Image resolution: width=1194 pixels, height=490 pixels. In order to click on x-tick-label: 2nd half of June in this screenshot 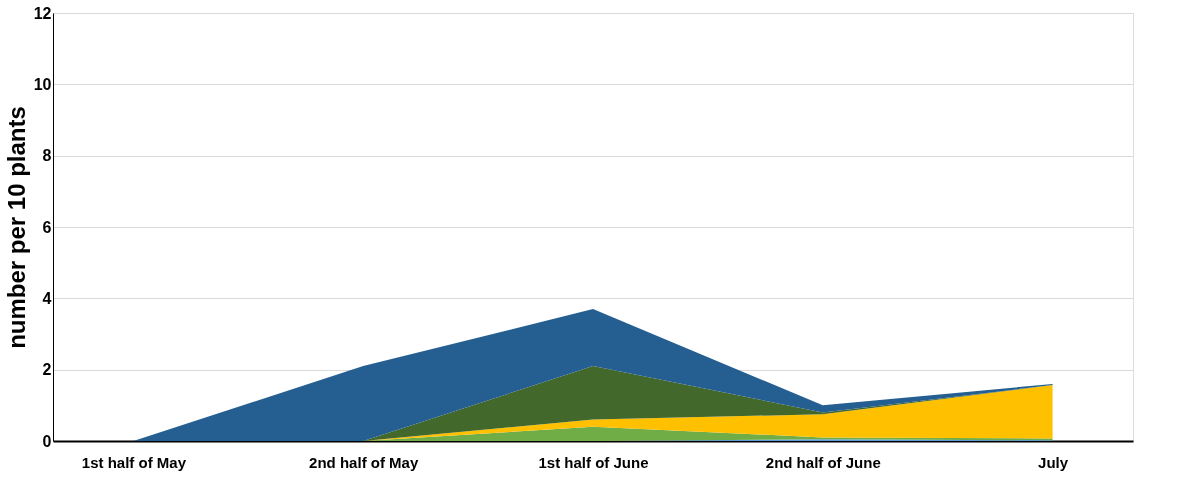, I will do `click(823, 462)`.